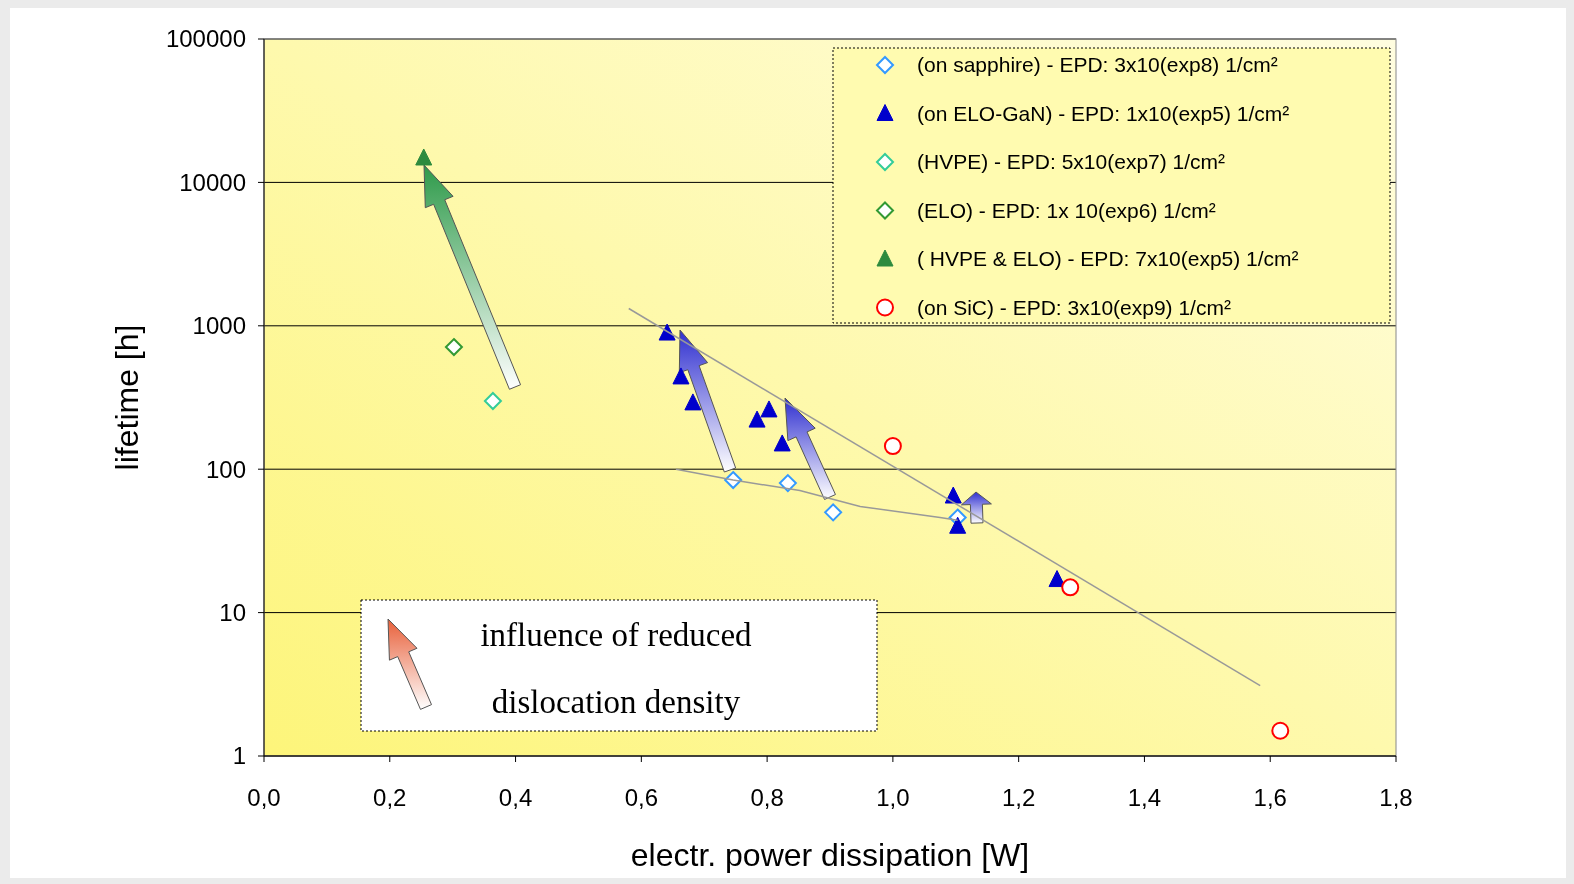 The image size is (1574, 884). I want to click on y-tick-label: 100000, so click(205, 39).